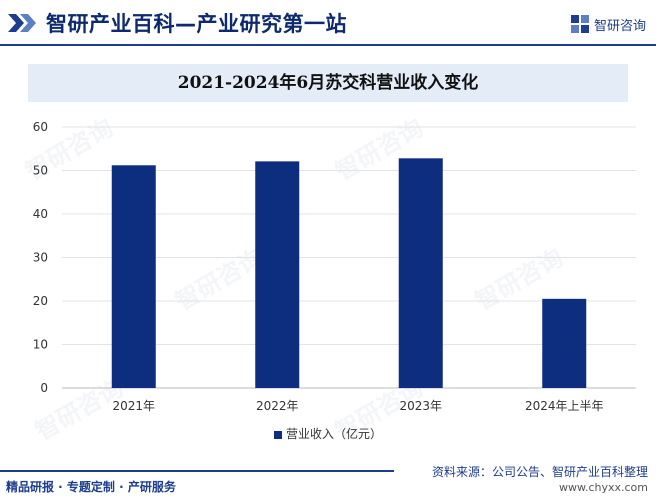  I want to click on y-tick-label: 30, so click(40, 258).